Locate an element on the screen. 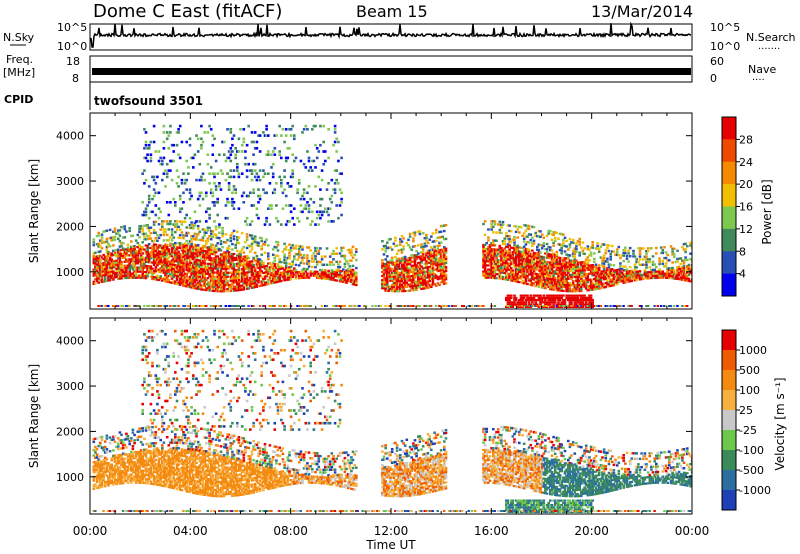 This screenshot has height=554, width=800. x-tick-label: 20:00 is located at coordinates (591, 531).